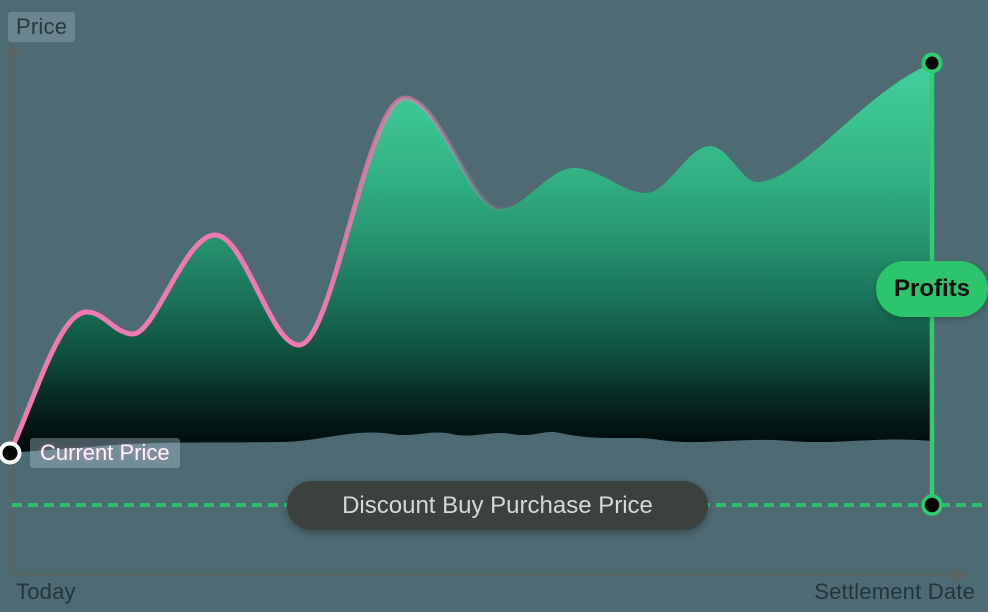 The image size is (988, 612). Describe the element at coordinates (932, 289) in the screenshot. I see `profits-badge: Profits` at that location.